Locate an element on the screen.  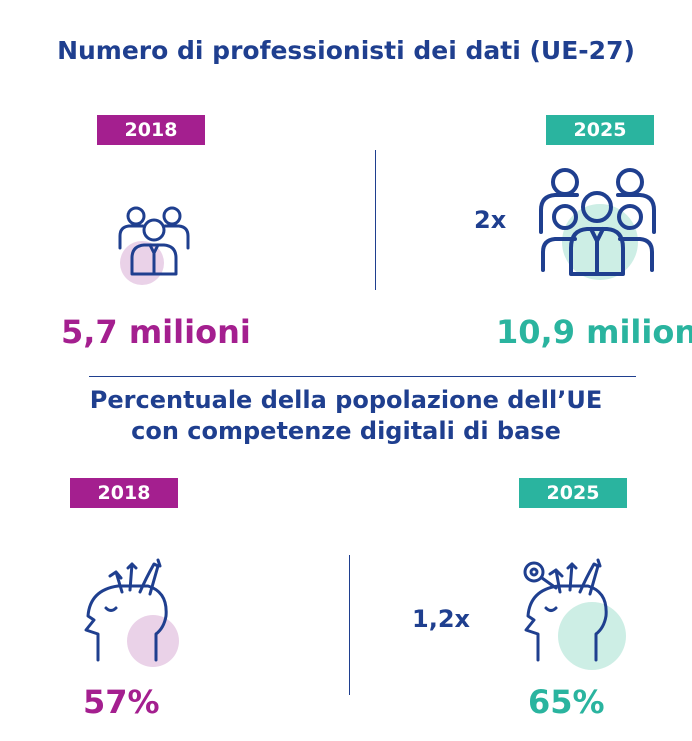
value-2025: 10,9 milioni is located at coordinates (594, 332).